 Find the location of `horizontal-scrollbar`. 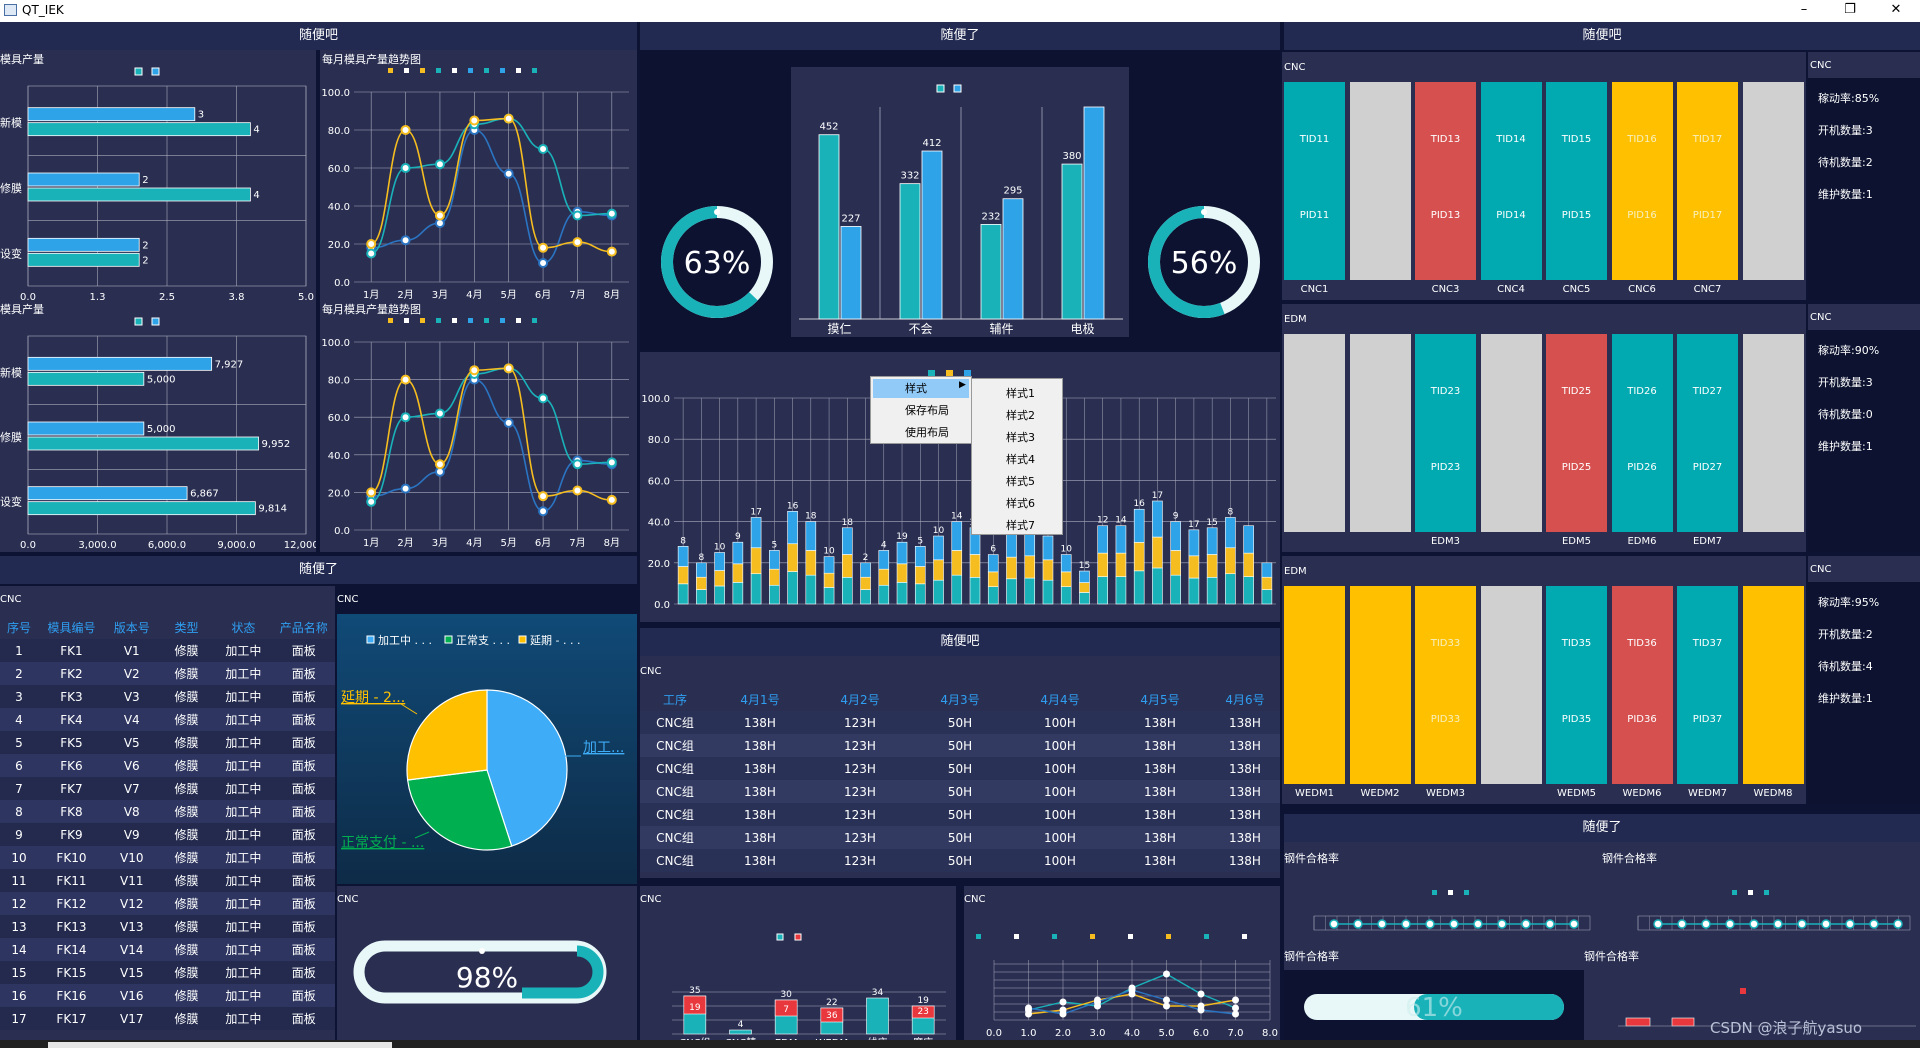

horizontal-scrollbar is located at coordinates (220, 1045).